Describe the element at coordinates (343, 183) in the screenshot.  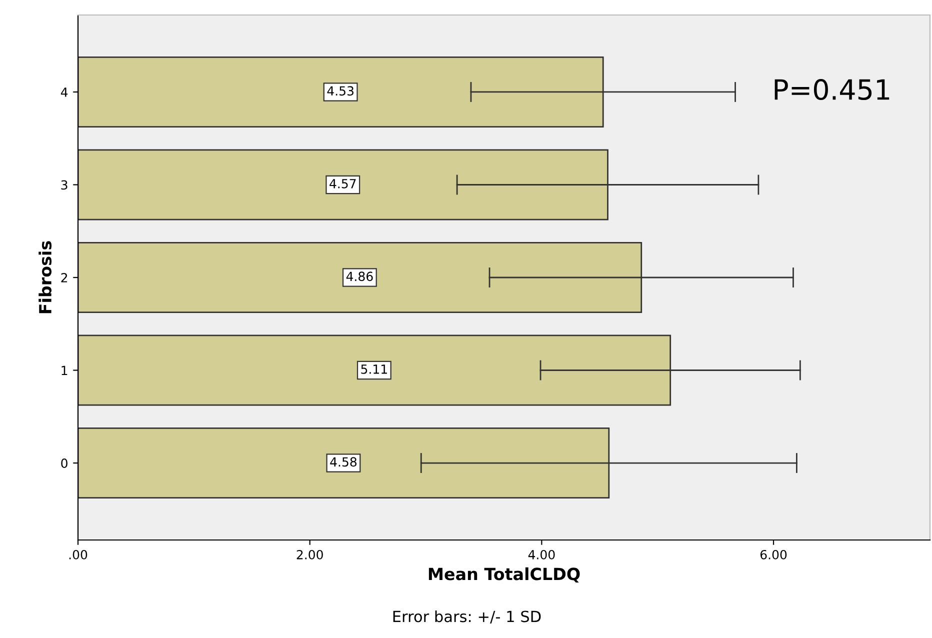
I see `data-label: 4.57` at that location.